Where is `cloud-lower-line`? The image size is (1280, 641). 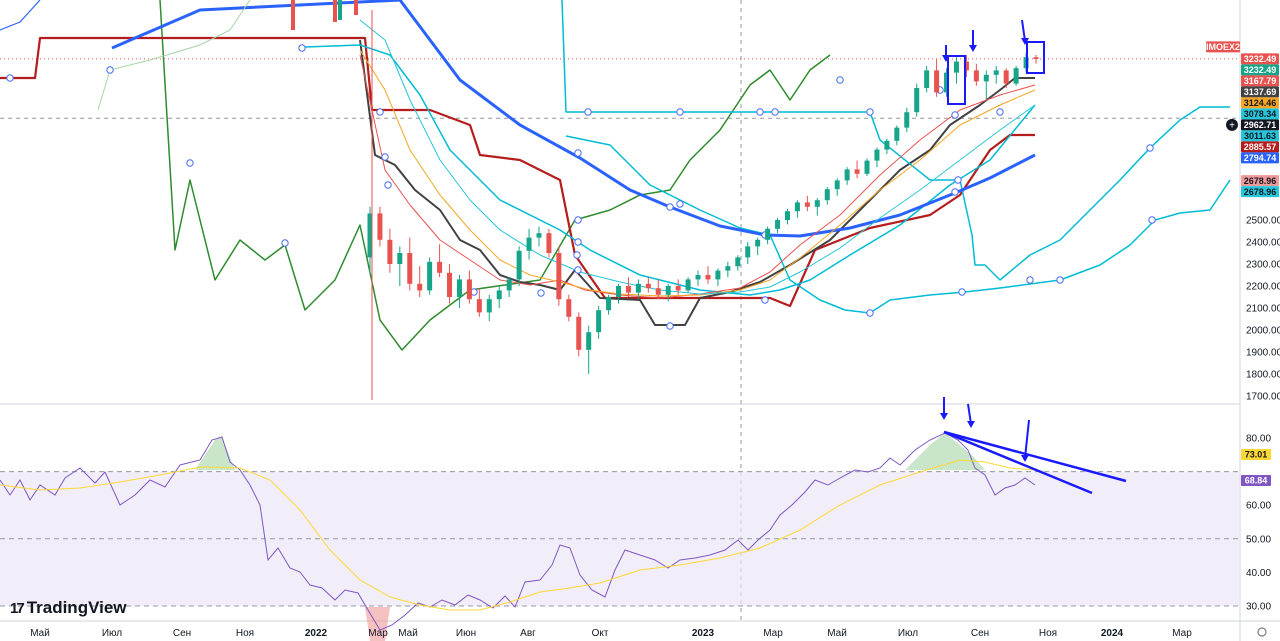 cloud-lower-line is located at coordinates (898, 224).